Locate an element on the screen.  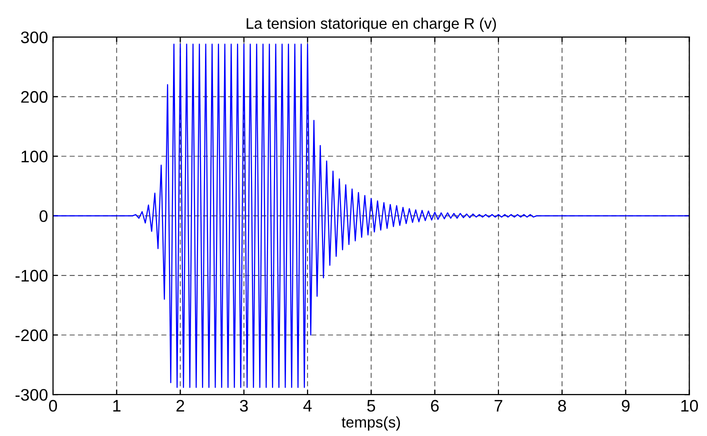
x-tick-label: 10 is located at coordinates (689, 406).